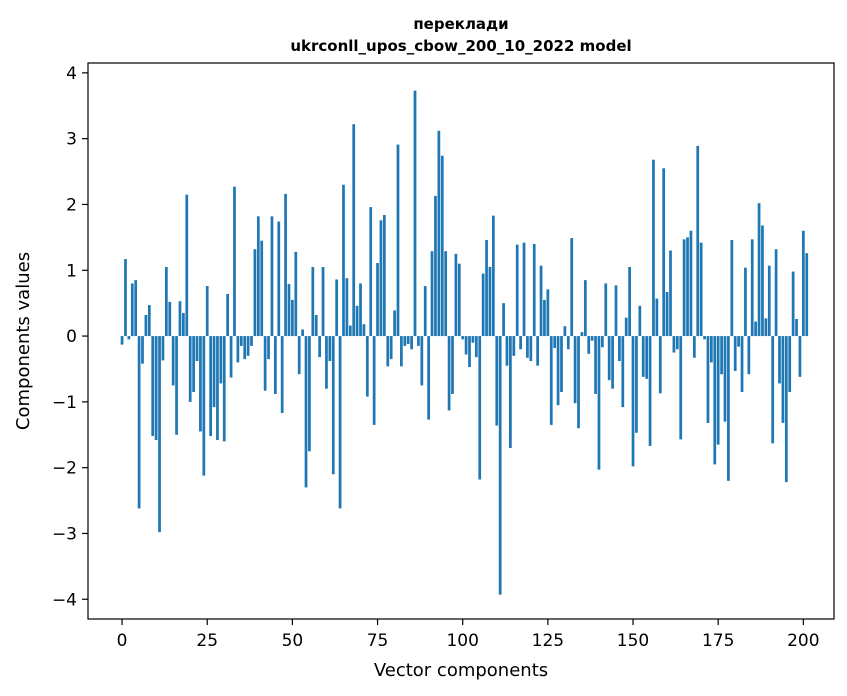 Image resolution: width=847 pixels, height=696 pixels. Describe the element at coordinates (71, 337) in the screenshot. I see `y-tick-label-4: 0` at that location.